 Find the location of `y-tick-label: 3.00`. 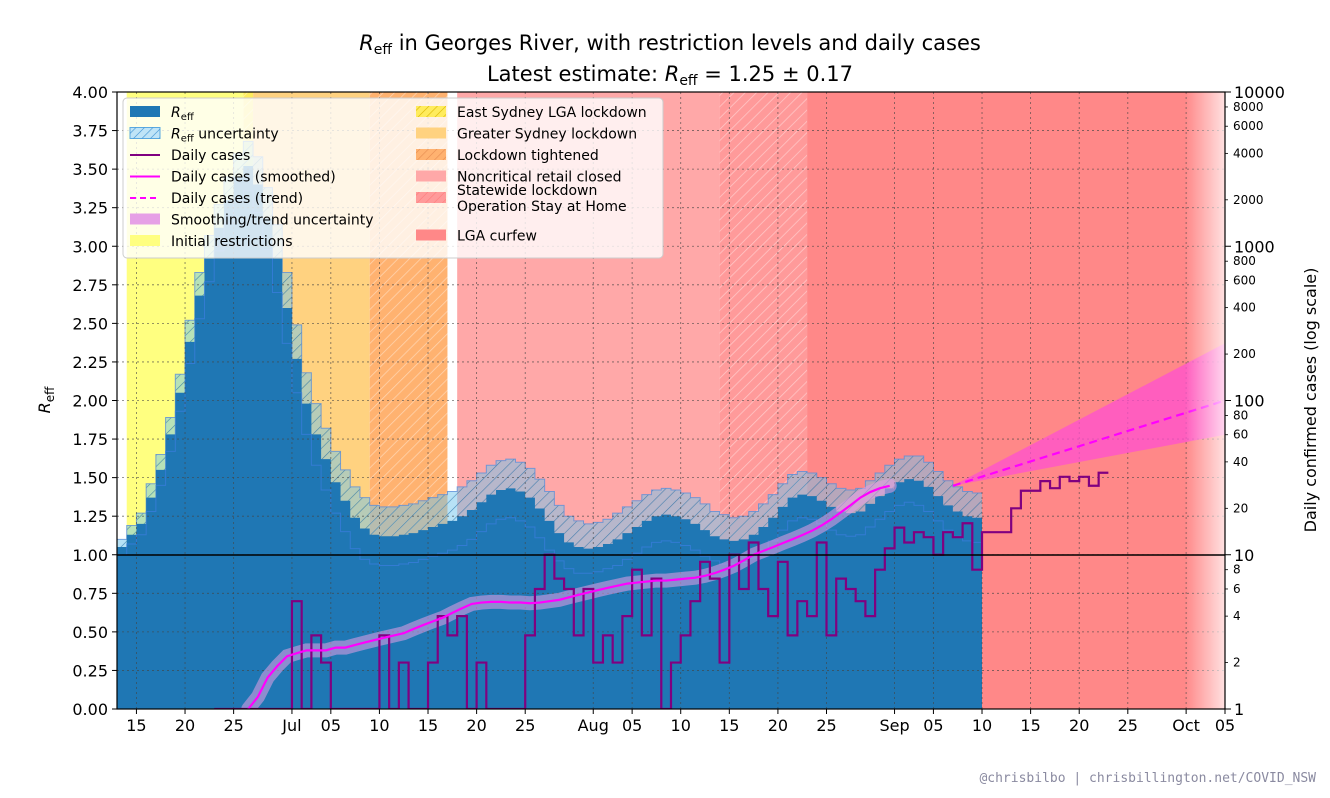

y-tick-label: 3.00 is located at coordinates (90, 246).